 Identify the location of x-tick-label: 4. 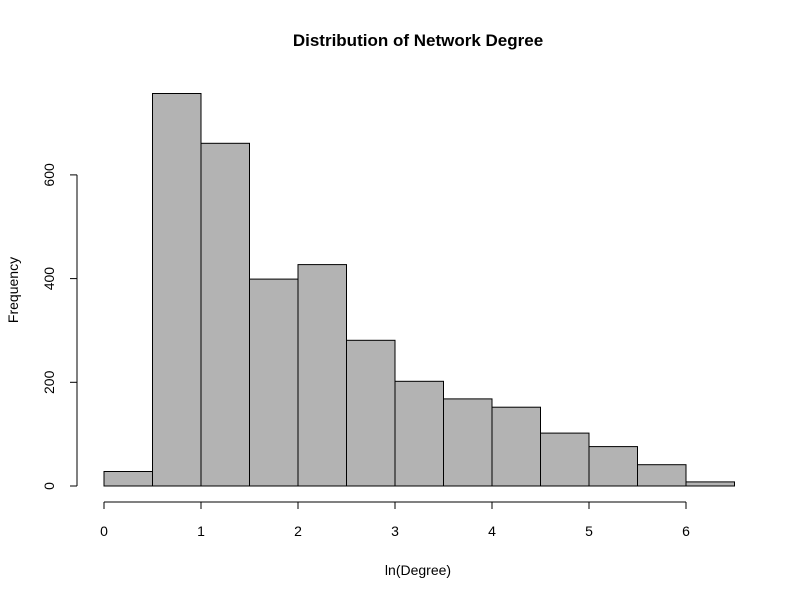
(492, 531).